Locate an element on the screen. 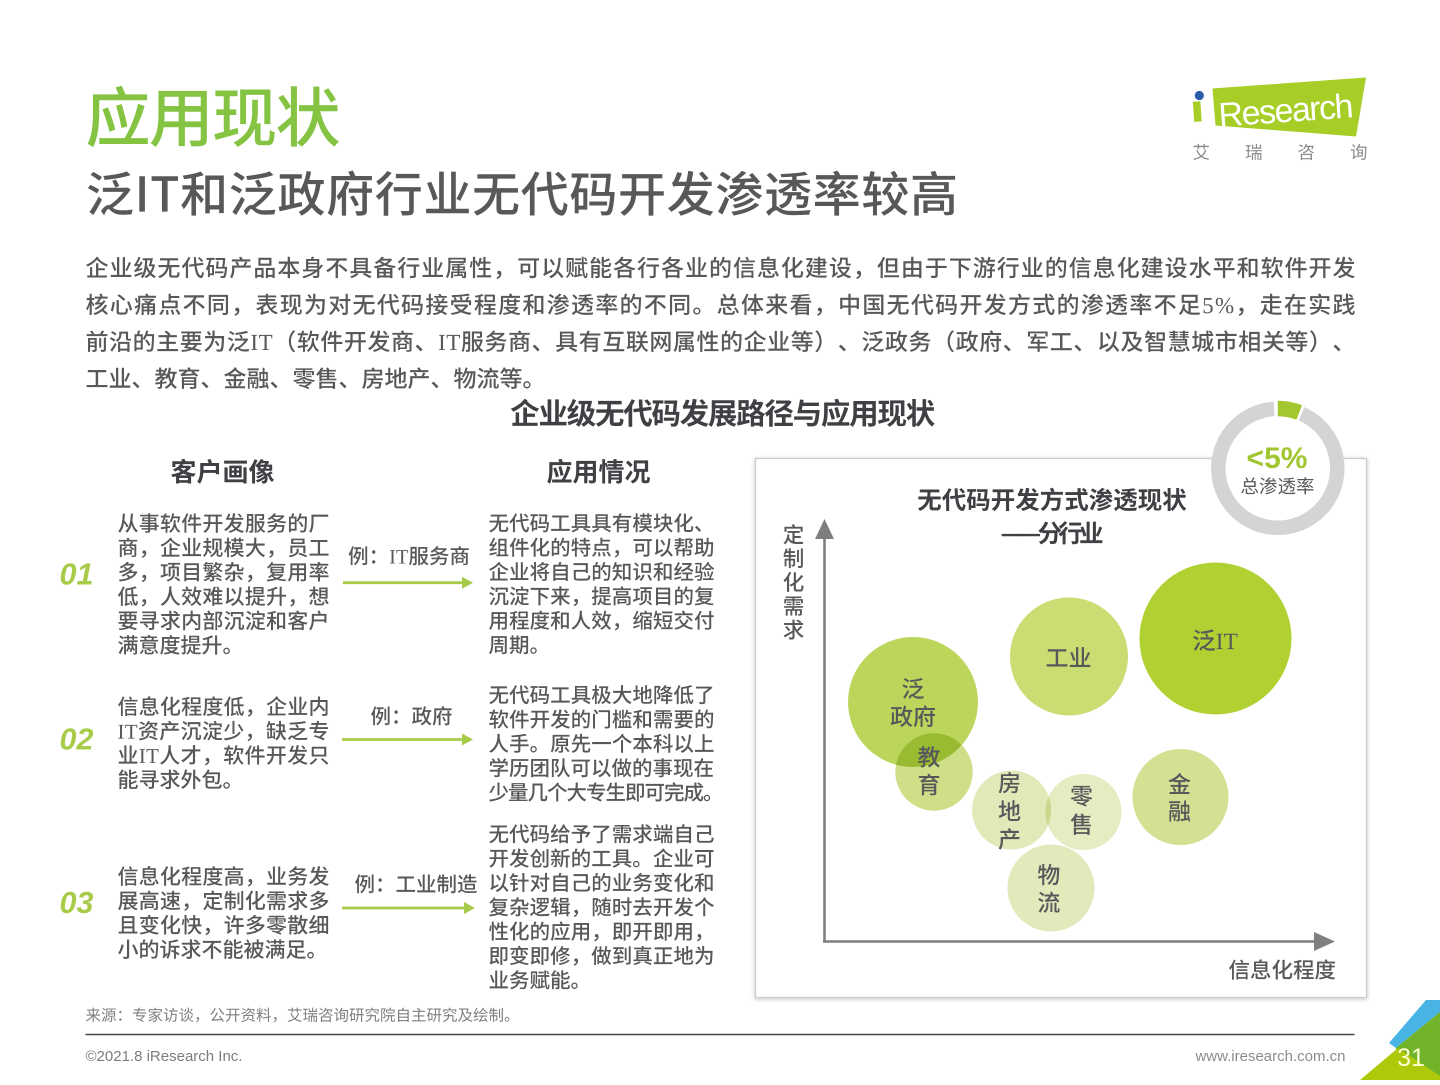 The image size is (1440, 1085). svg-text: ©2021.8 iResearch Inc. is located at coordinates (164, 1056).